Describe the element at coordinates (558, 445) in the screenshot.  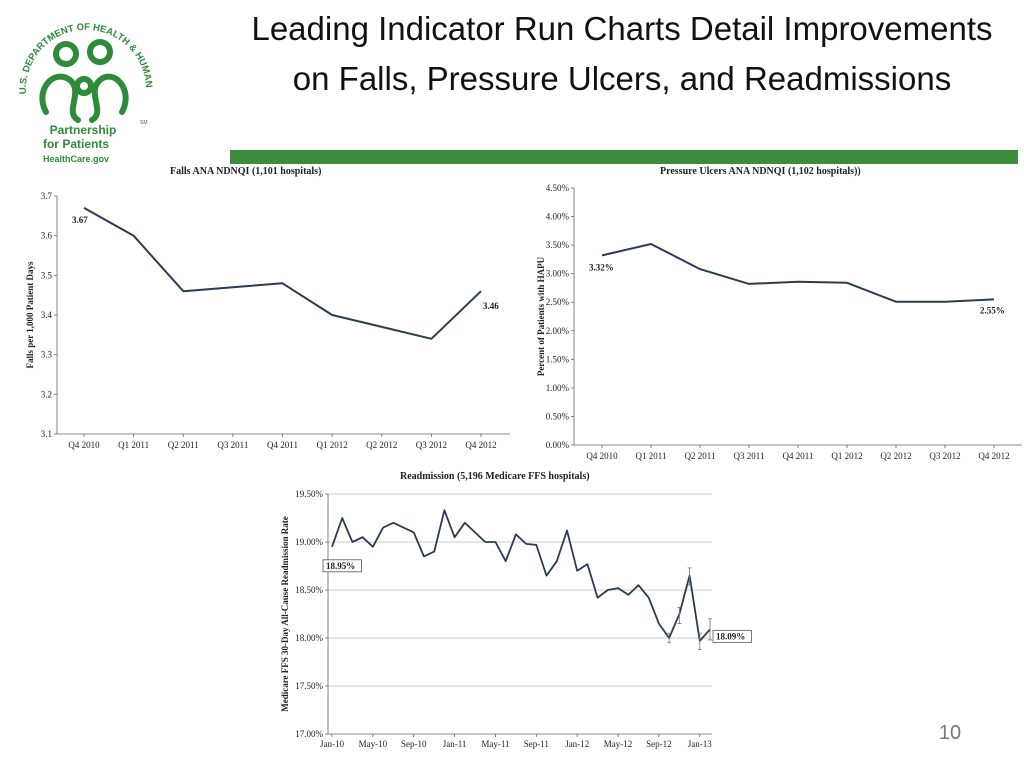
I see `y-tick-label: 0.00%` at that location.